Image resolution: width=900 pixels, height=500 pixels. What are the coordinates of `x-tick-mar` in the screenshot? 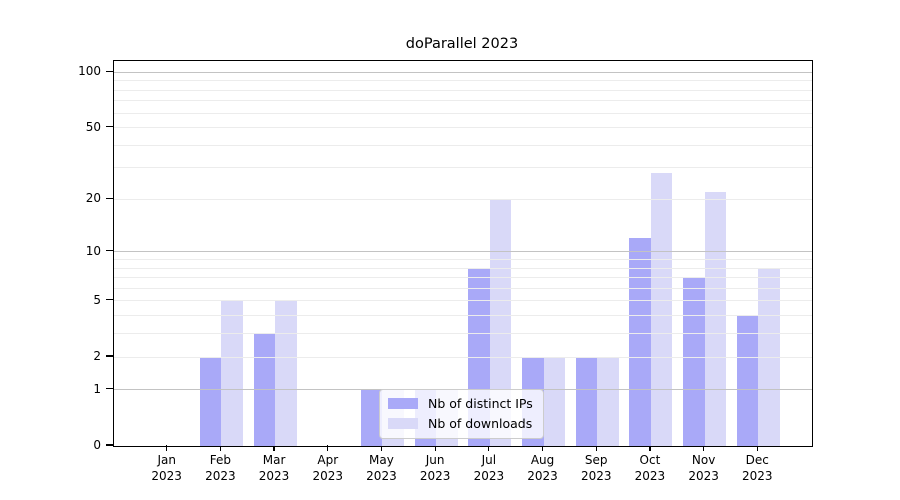 It's located at (274, 448).